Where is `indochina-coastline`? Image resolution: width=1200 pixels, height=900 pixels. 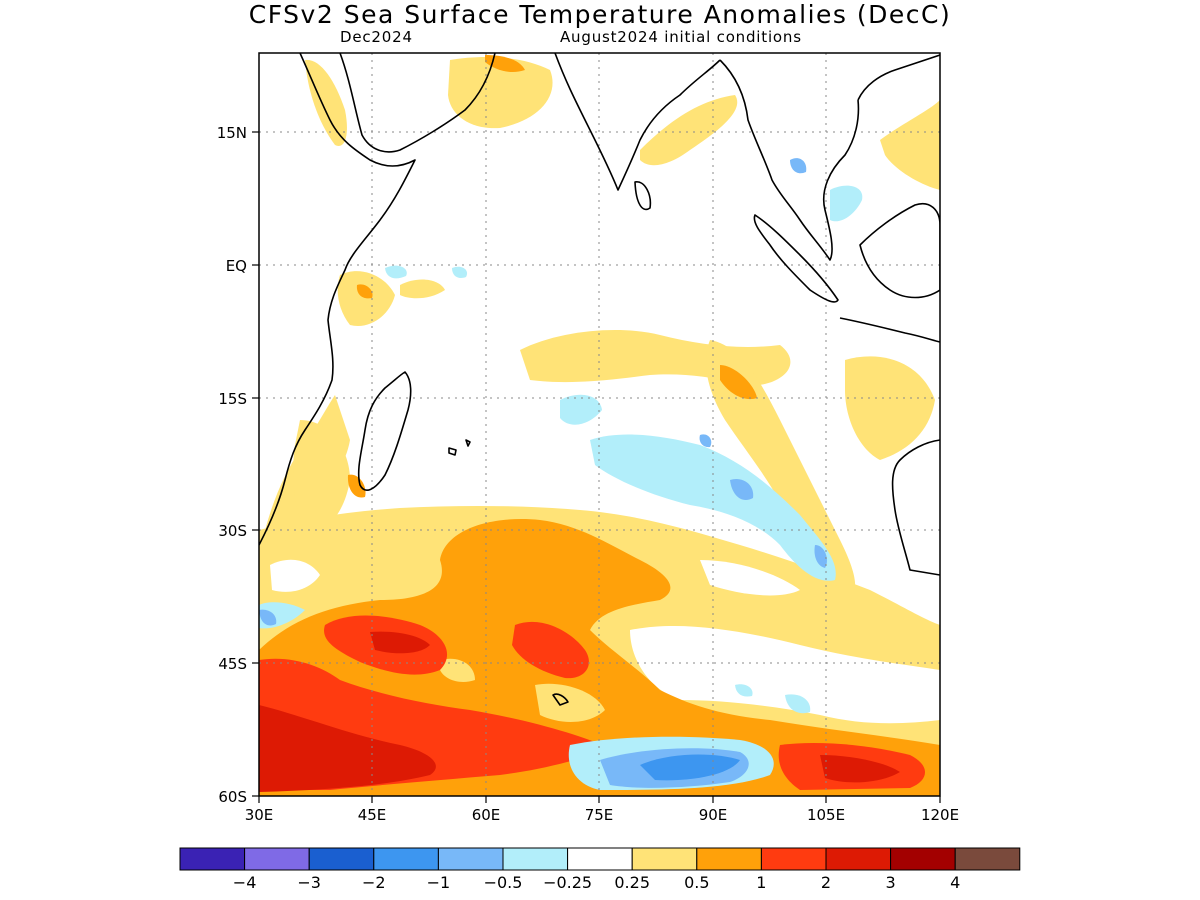 indochina-coastline is located at coordinates (898, 77).